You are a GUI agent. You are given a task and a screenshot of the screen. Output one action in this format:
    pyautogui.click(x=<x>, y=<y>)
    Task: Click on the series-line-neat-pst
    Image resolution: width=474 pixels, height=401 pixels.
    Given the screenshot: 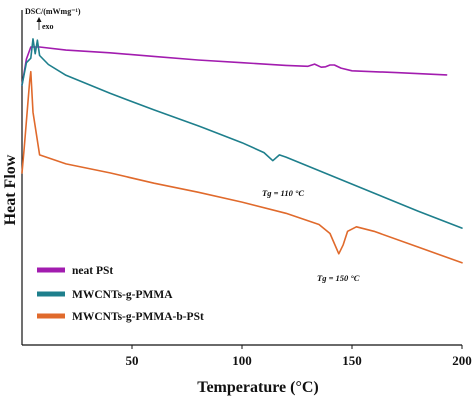 What is the action you would take?
    pyautogui.click(x=234, y=66)
    